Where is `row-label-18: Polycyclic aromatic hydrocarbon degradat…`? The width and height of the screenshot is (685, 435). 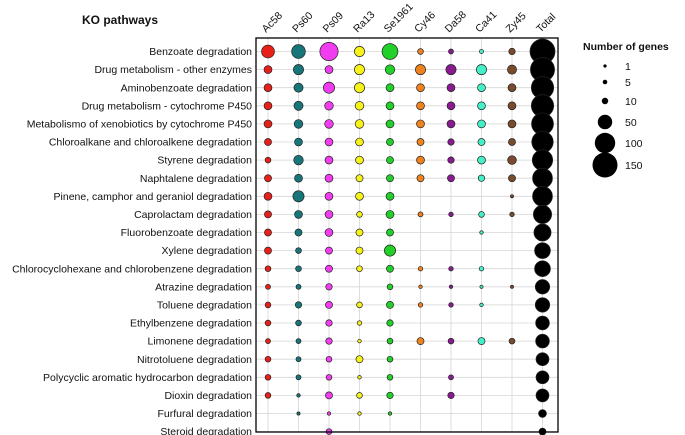
row-label-18: Polycyclic aromatic hydrocarbon degradat… is located at coordinates (147, 378).